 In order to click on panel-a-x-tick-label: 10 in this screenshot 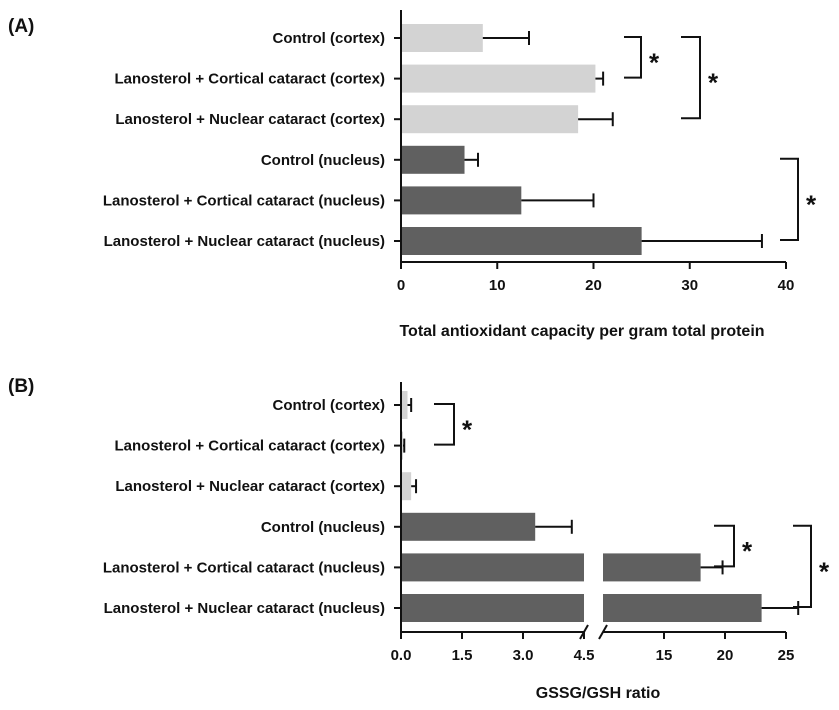, I will do `click(497, 285)`.